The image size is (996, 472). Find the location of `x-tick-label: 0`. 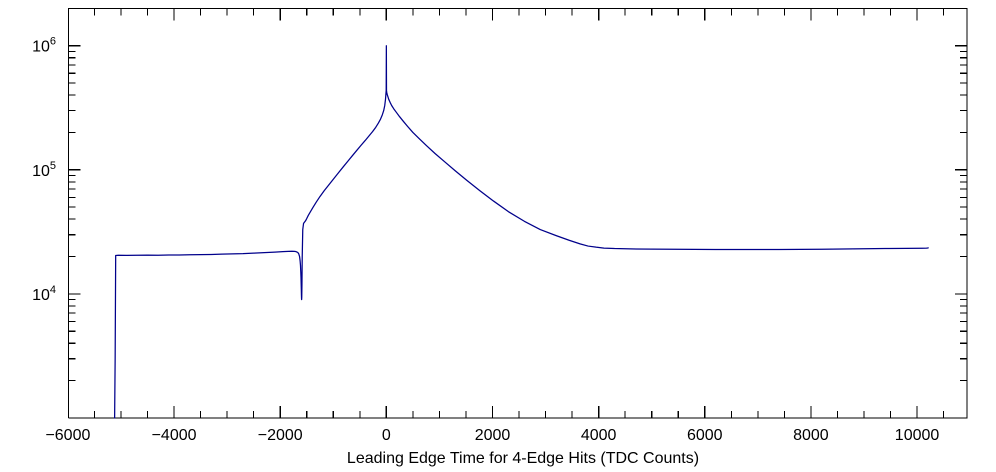

x-tick-label: 0 is located at coordinates (386, 435).